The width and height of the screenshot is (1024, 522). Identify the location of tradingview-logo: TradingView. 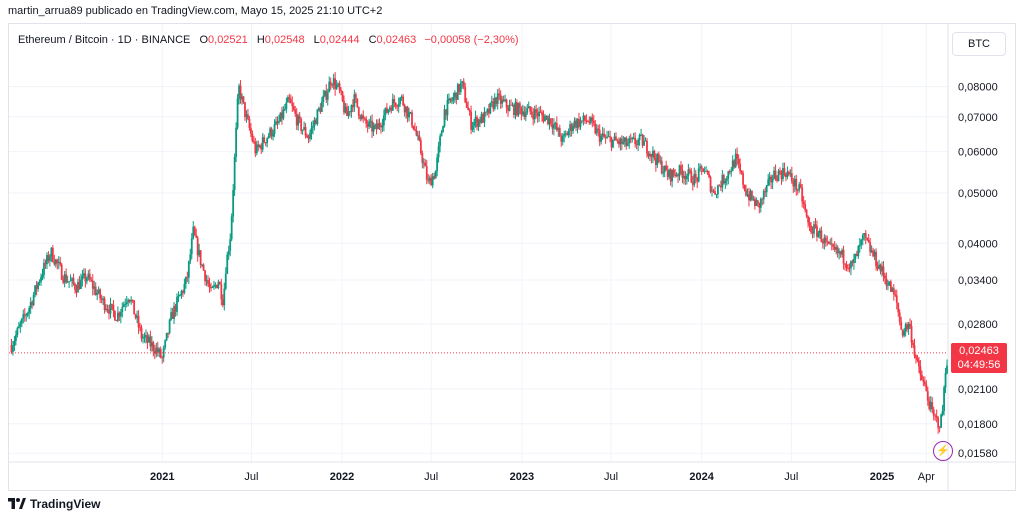
(54, 504).